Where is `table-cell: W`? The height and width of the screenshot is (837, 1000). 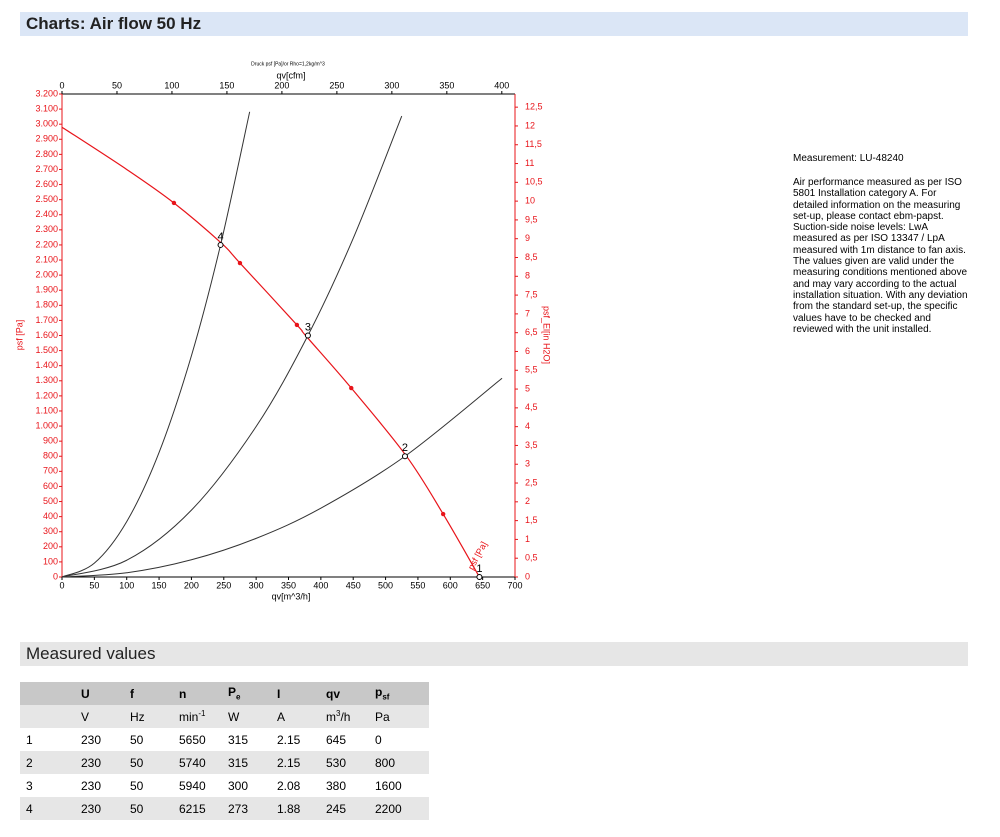
table-cell: W is located at coordinates (246, 716).